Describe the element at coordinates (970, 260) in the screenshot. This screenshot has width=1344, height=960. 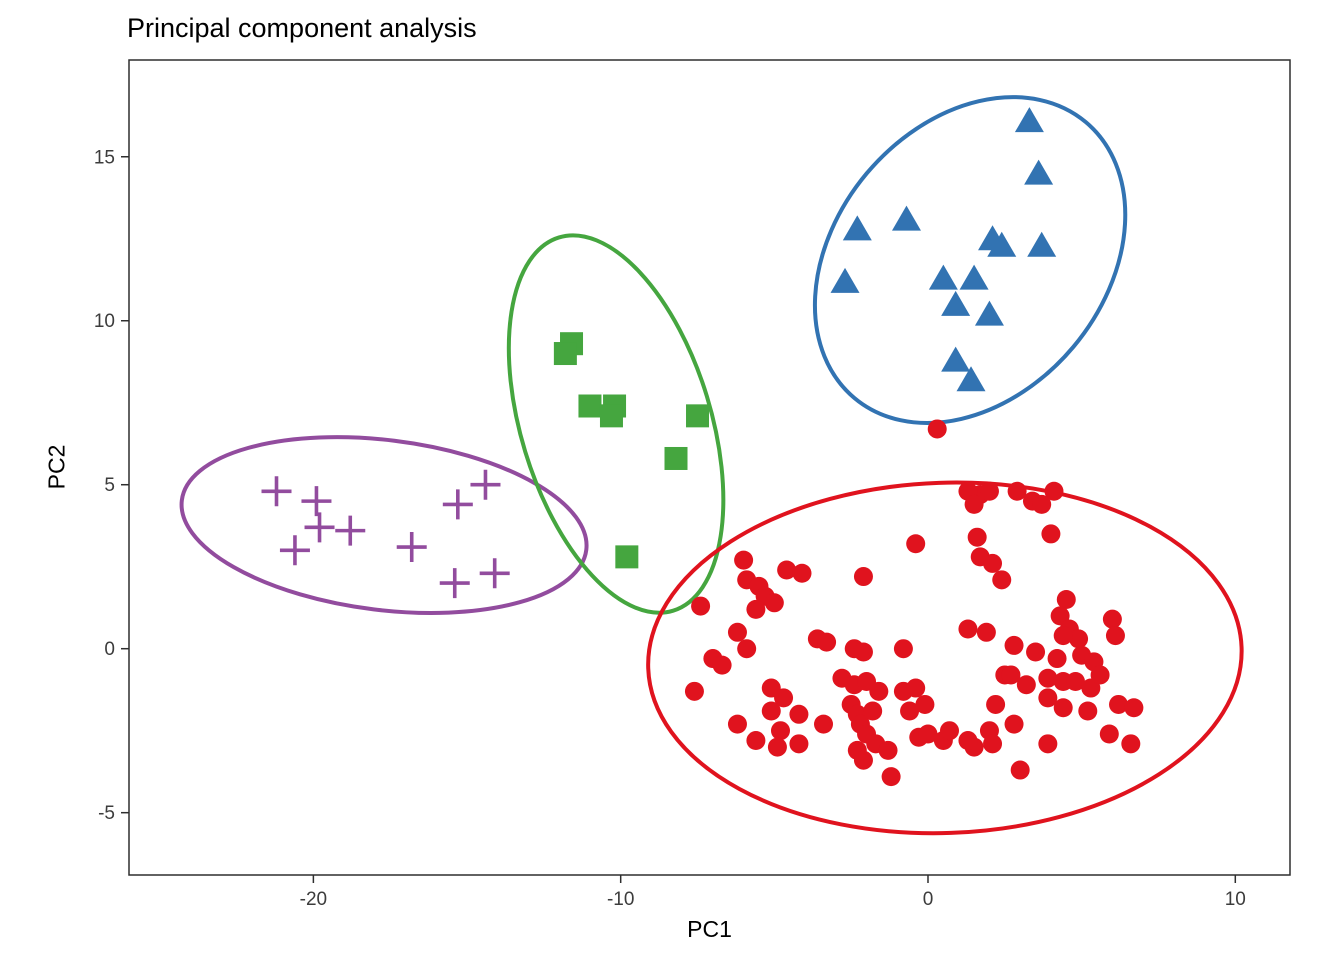
I see `cluster-ellipse-cluster-blue` at that location.